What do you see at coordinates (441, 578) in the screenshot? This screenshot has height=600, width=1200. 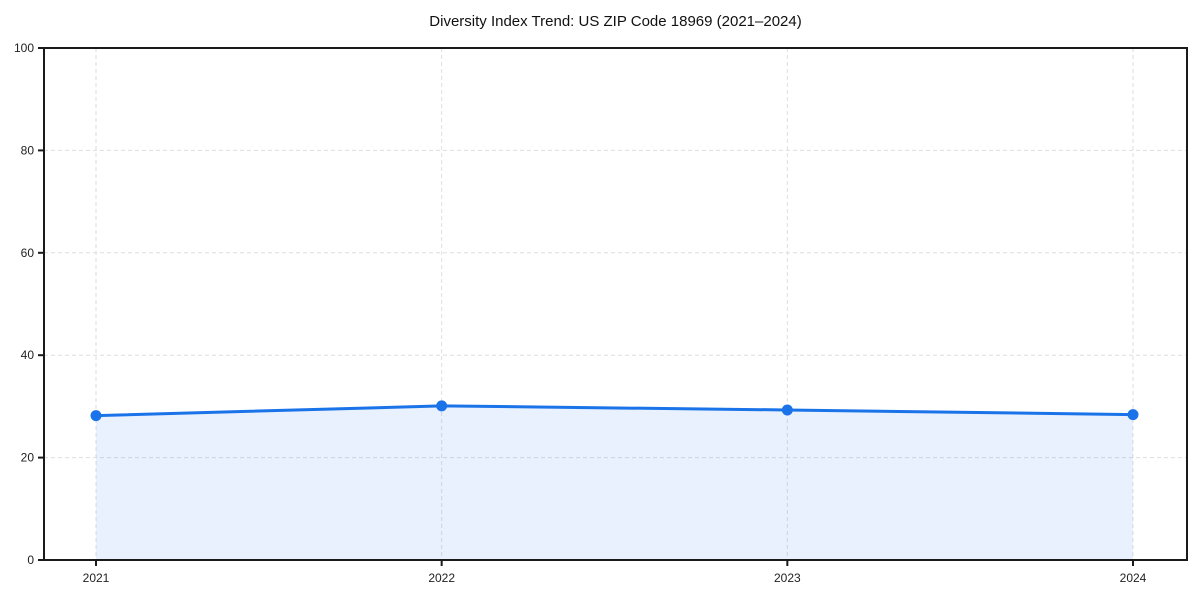 I see `x-tick-label: 2022` at bounding box center [441, 578].